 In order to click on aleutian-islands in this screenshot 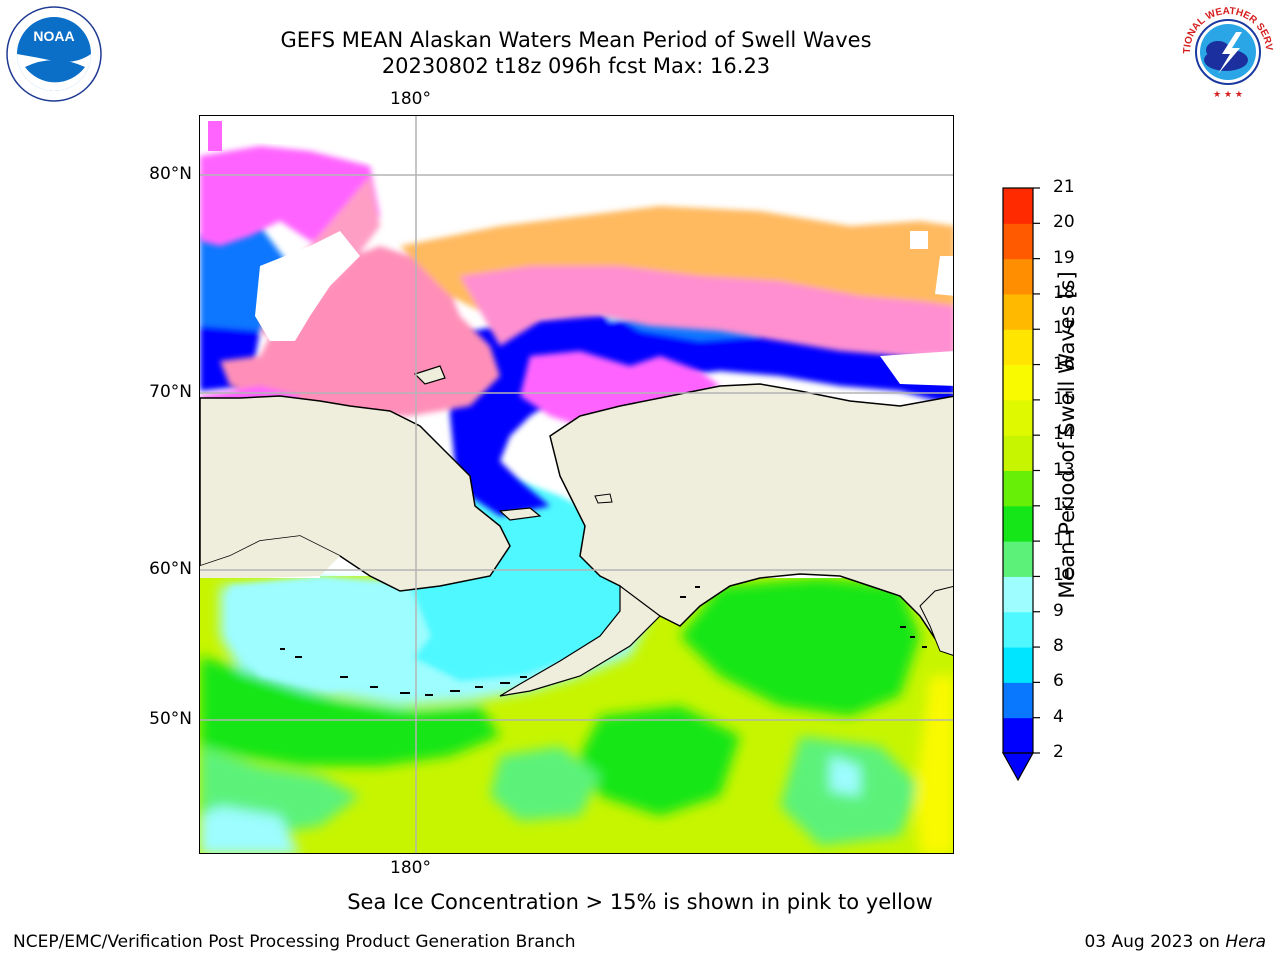, I will do `click(603, 641)`.